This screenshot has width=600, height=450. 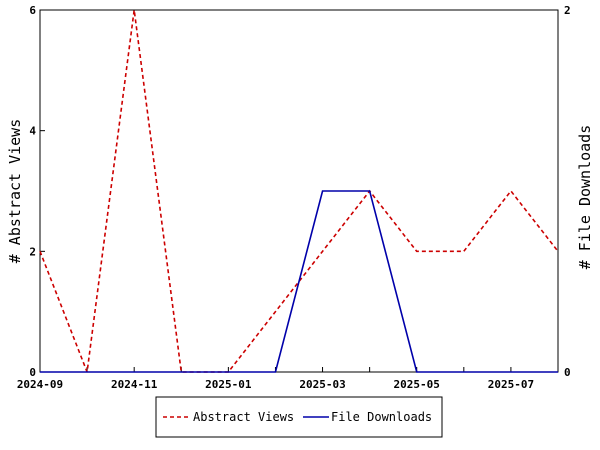 What do you see at coordinates (32, 251) in the screenshot?
I see `y-tick-label-left: 2` at bounding box center [32, 251].